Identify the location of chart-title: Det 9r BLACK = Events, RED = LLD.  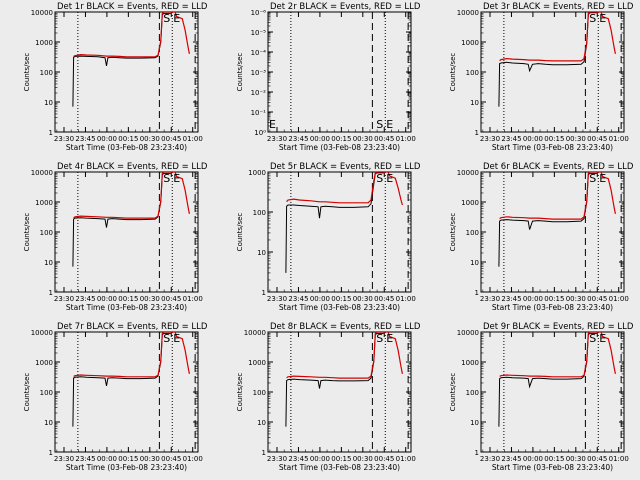
(558, 327).